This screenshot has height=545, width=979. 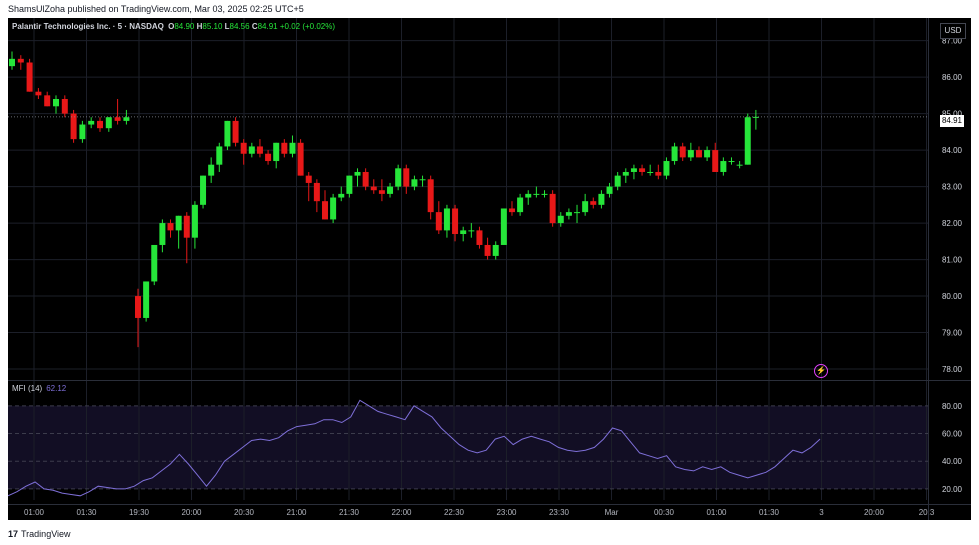 I want to click on open-key: O, so click(x=171, y=26).